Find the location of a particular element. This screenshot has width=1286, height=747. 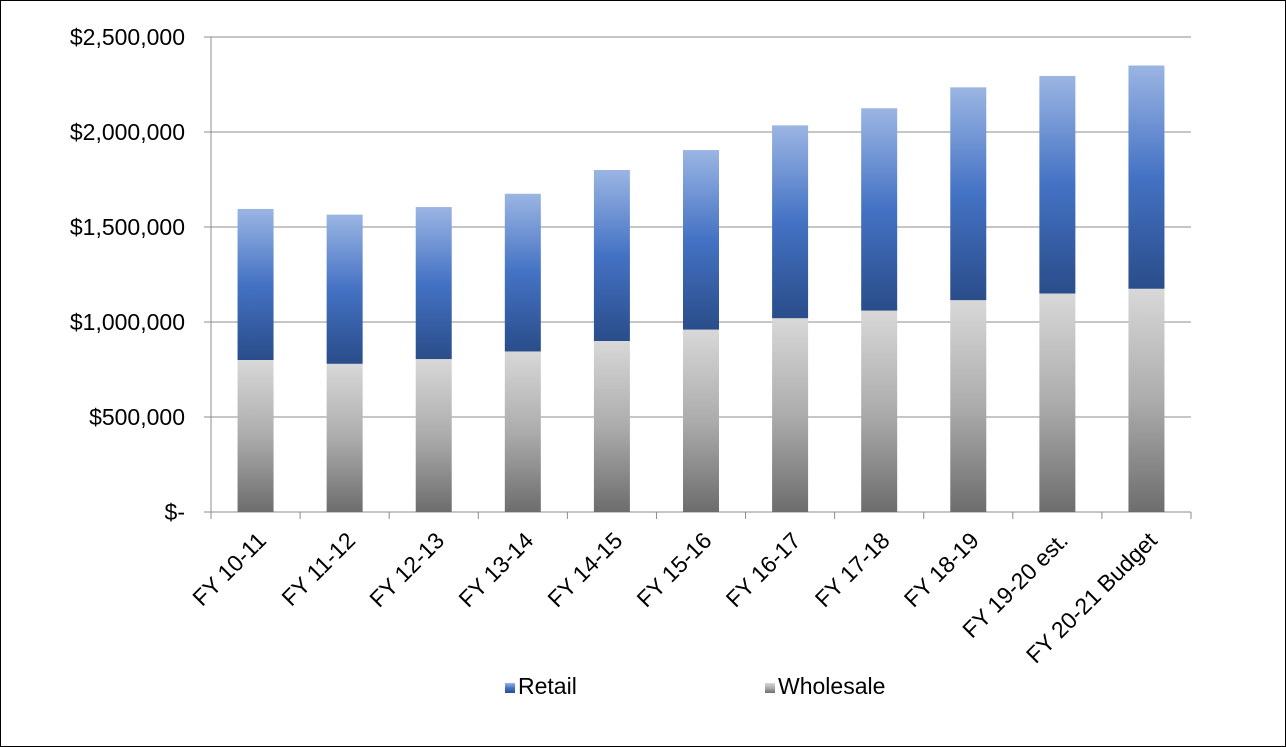

bar-wholesale-fy-19-20-est is located at coordinates (1057, 402).